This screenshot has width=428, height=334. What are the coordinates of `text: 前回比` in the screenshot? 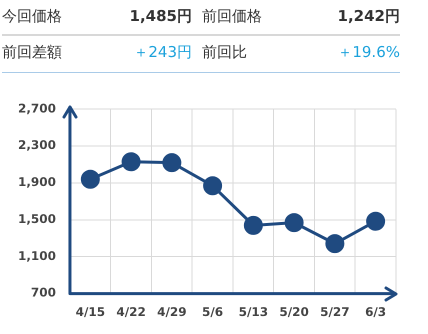 It's located at (248, 54).